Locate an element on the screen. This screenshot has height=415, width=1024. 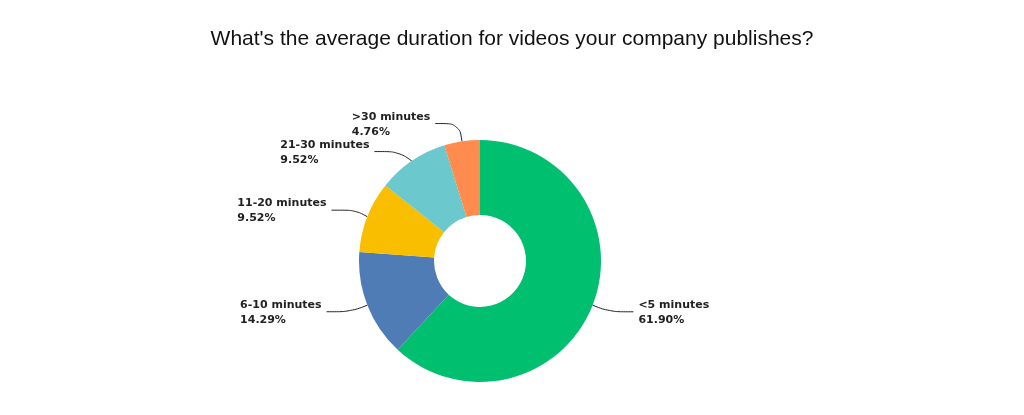
data-label: 14.29% is located at coordinates (263, 319).